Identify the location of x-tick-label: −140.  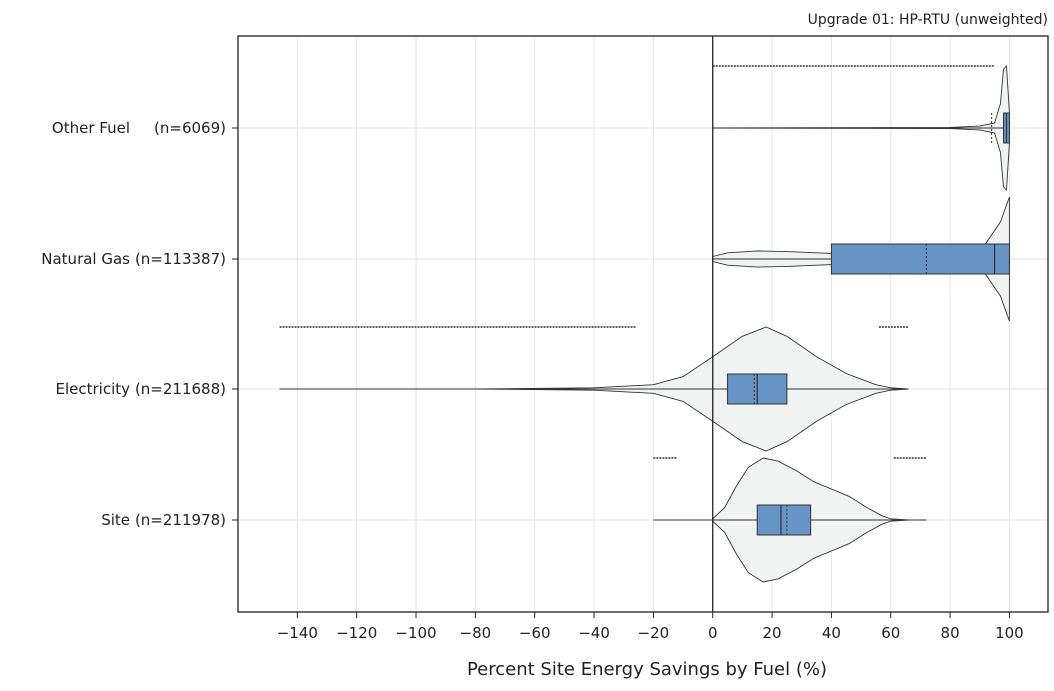
(297, 633).